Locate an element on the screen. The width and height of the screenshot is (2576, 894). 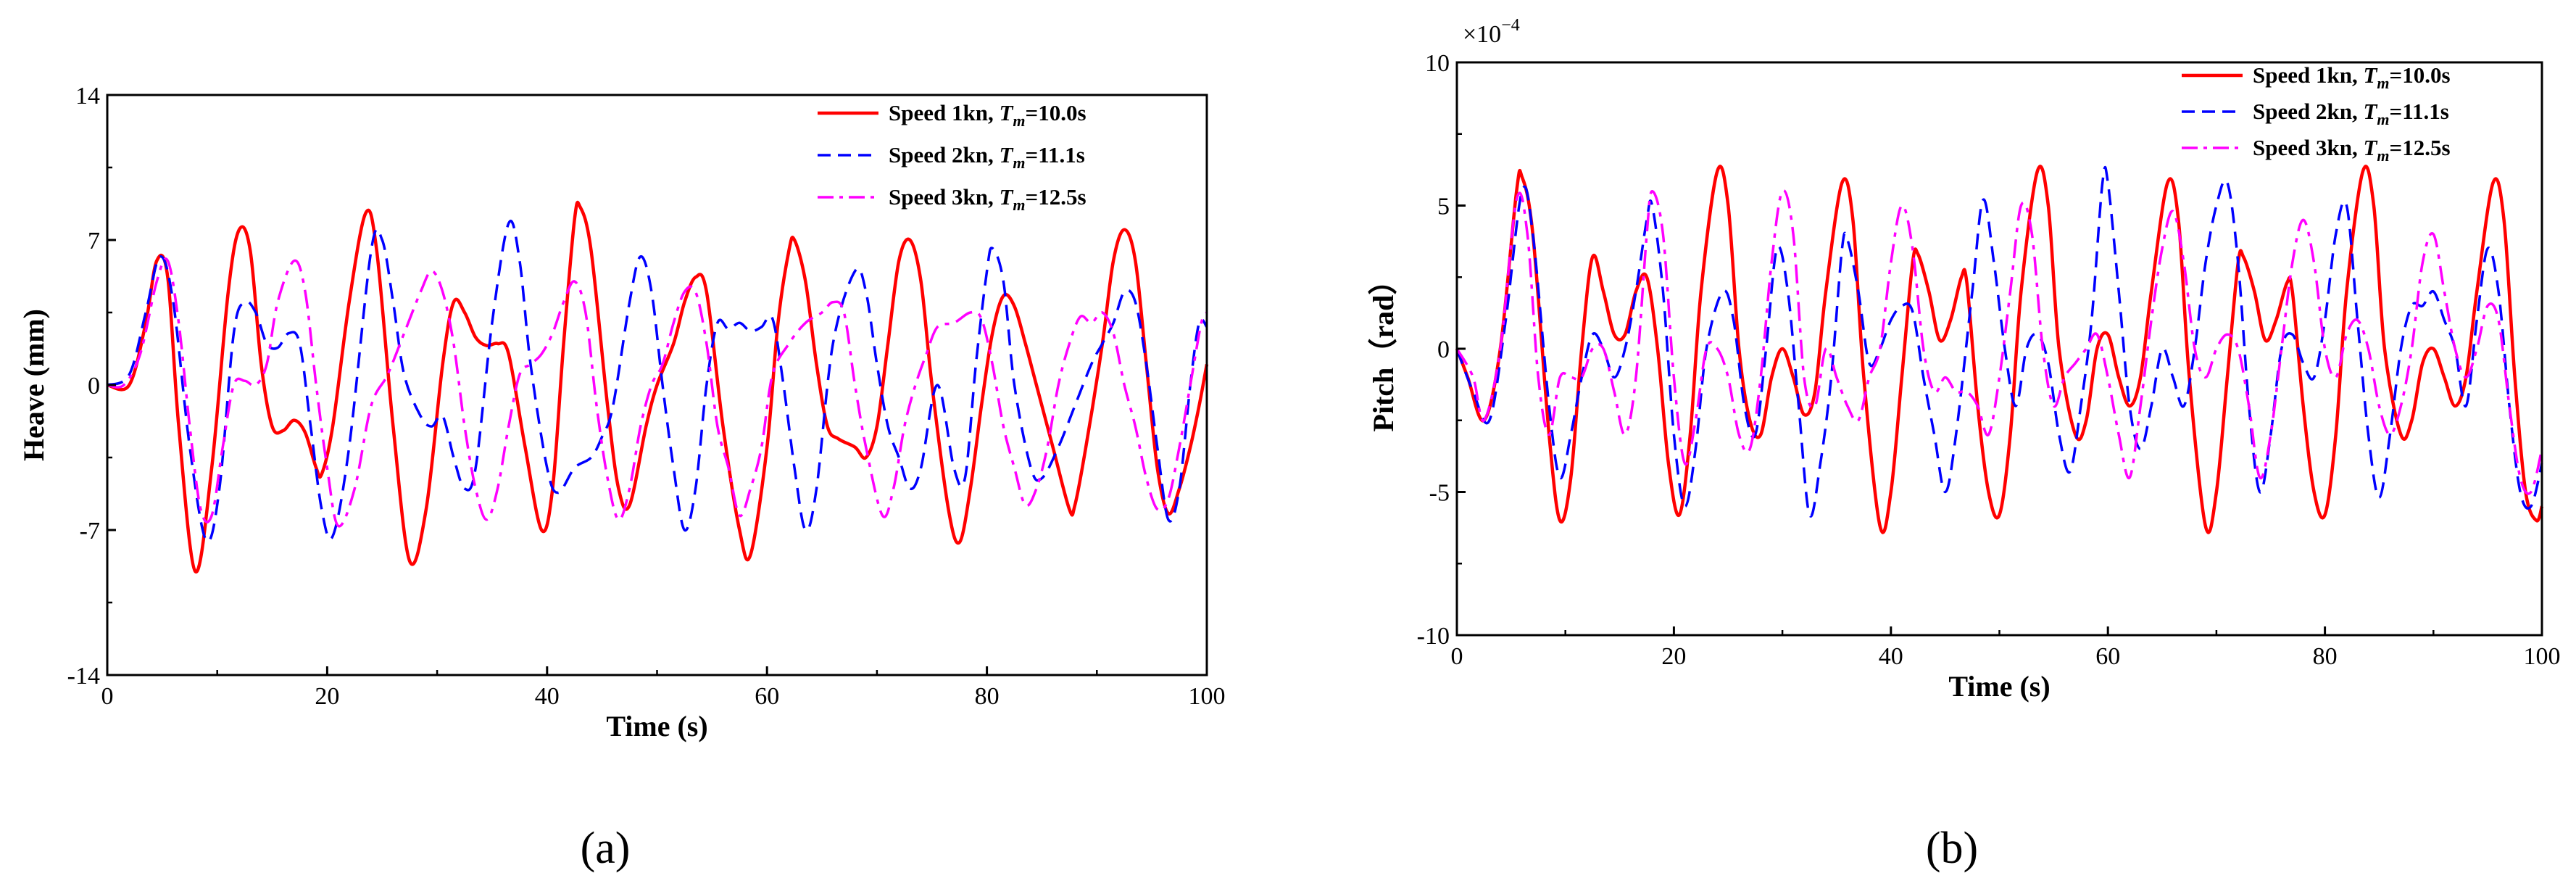
y-tick-label: -7 is located at coordinates (90, 531).